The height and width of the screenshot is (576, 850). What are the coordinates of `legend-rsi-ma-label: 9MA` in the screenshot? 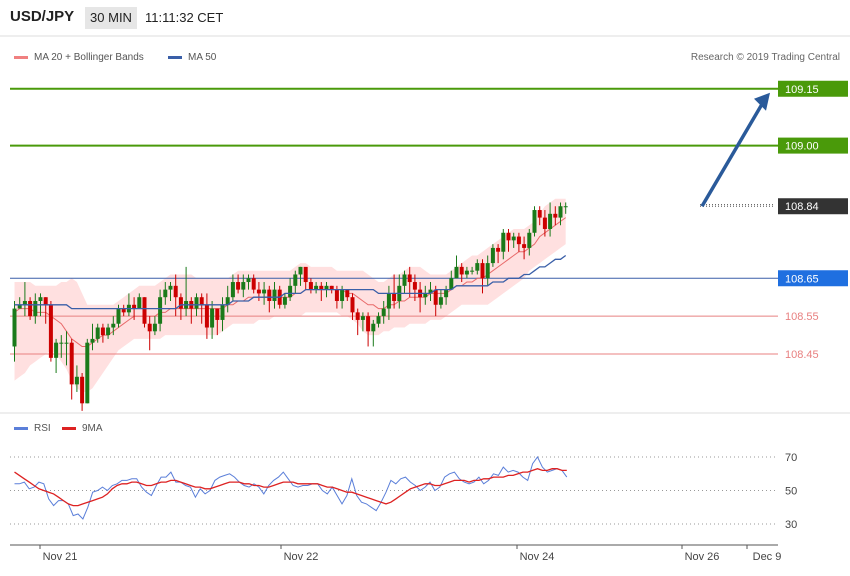 It's located at (92, 428).